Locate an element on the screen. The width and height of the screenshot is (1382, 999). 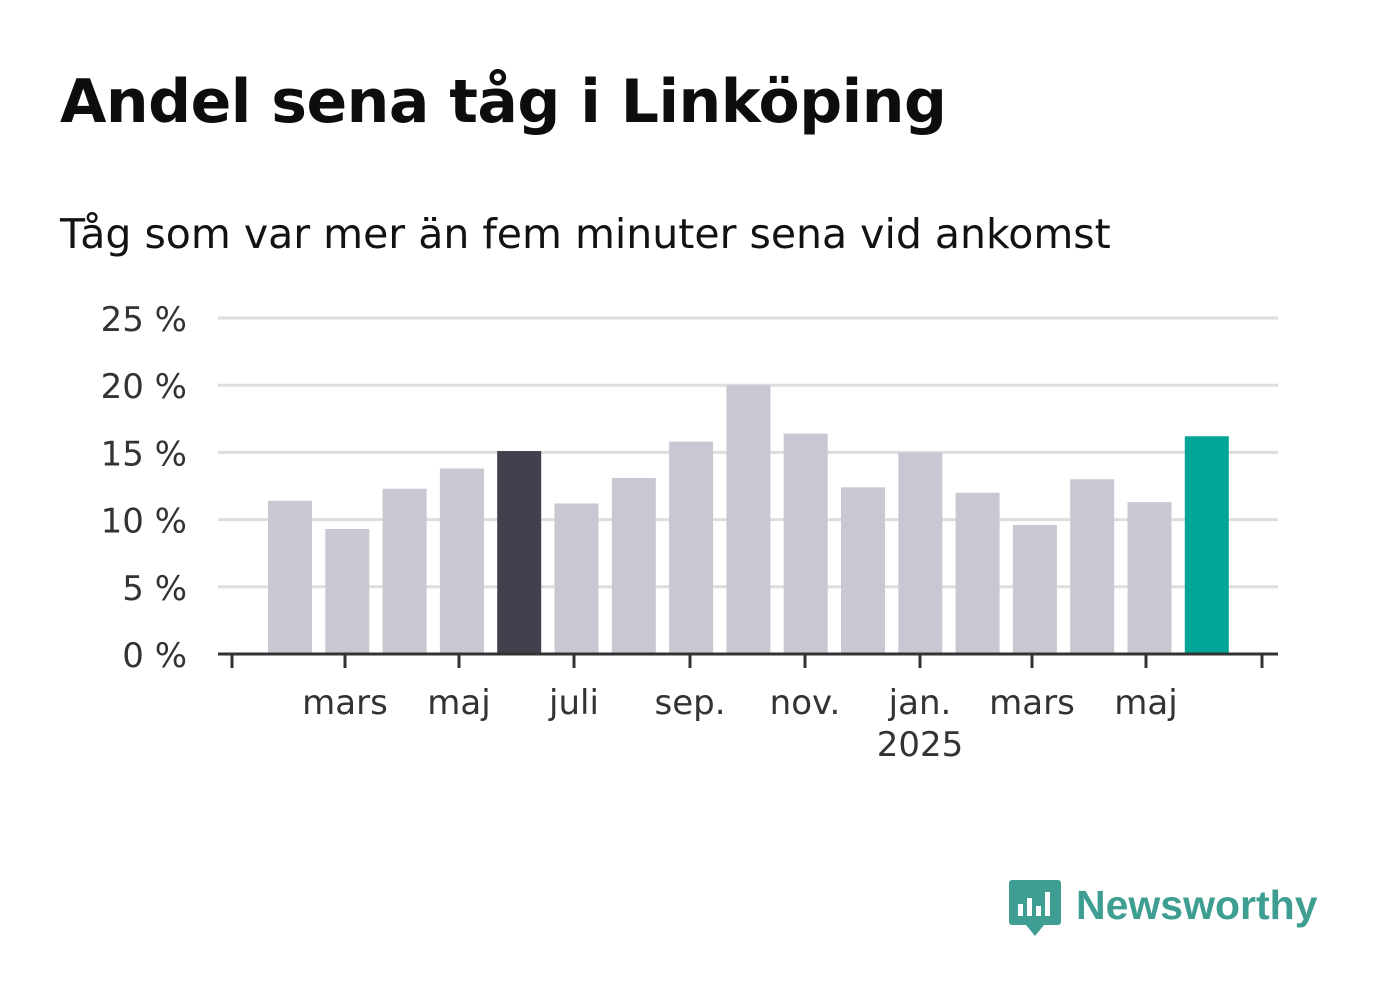
y-tick-label: 20 % is located at coordinates (144, 387).